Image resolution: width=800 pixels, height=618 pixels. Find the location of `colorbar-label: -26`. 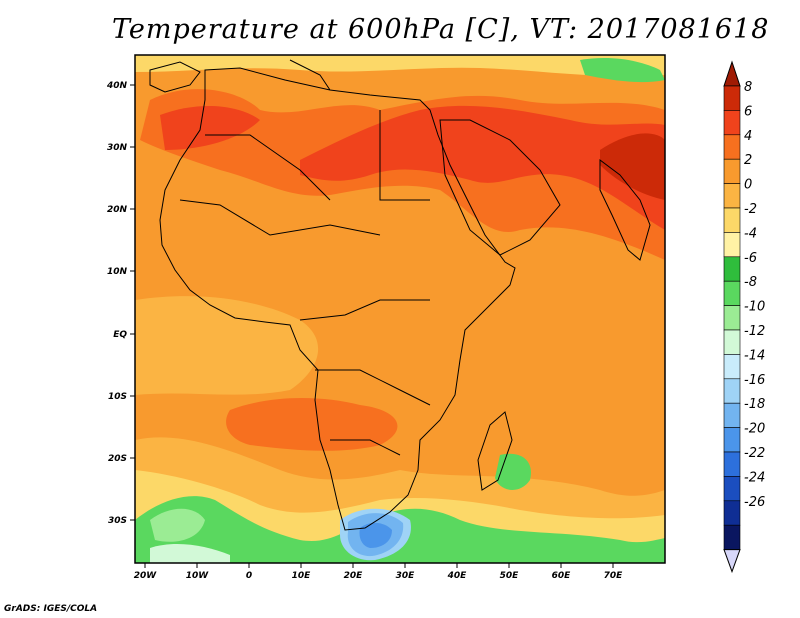

colorbar-label: -26 is located at coordinates (754, 502).